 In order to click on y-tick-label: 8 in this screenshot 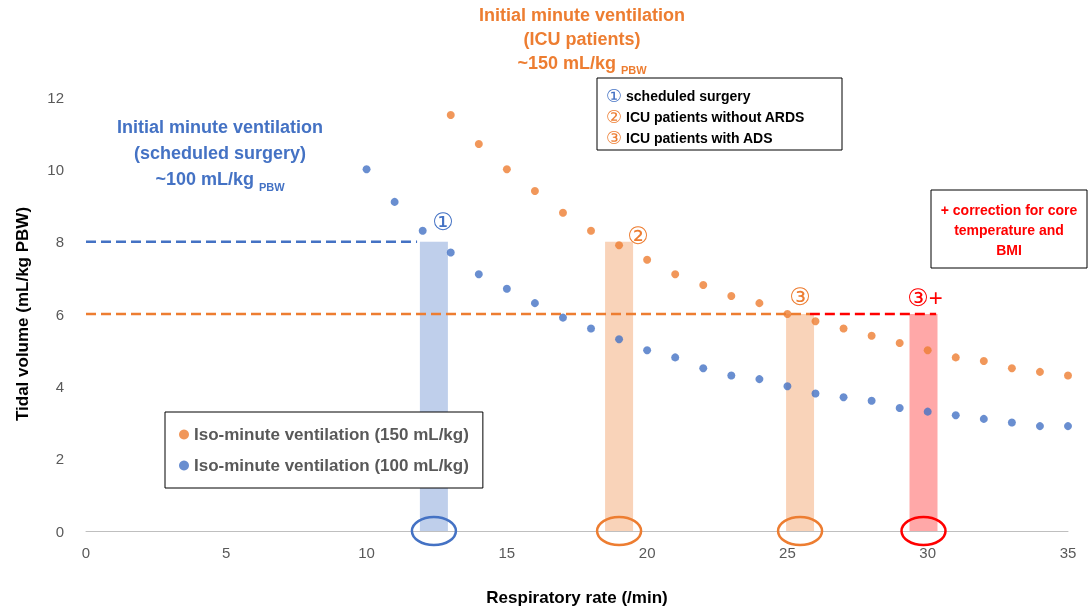, I will do `click(59, 242)`.